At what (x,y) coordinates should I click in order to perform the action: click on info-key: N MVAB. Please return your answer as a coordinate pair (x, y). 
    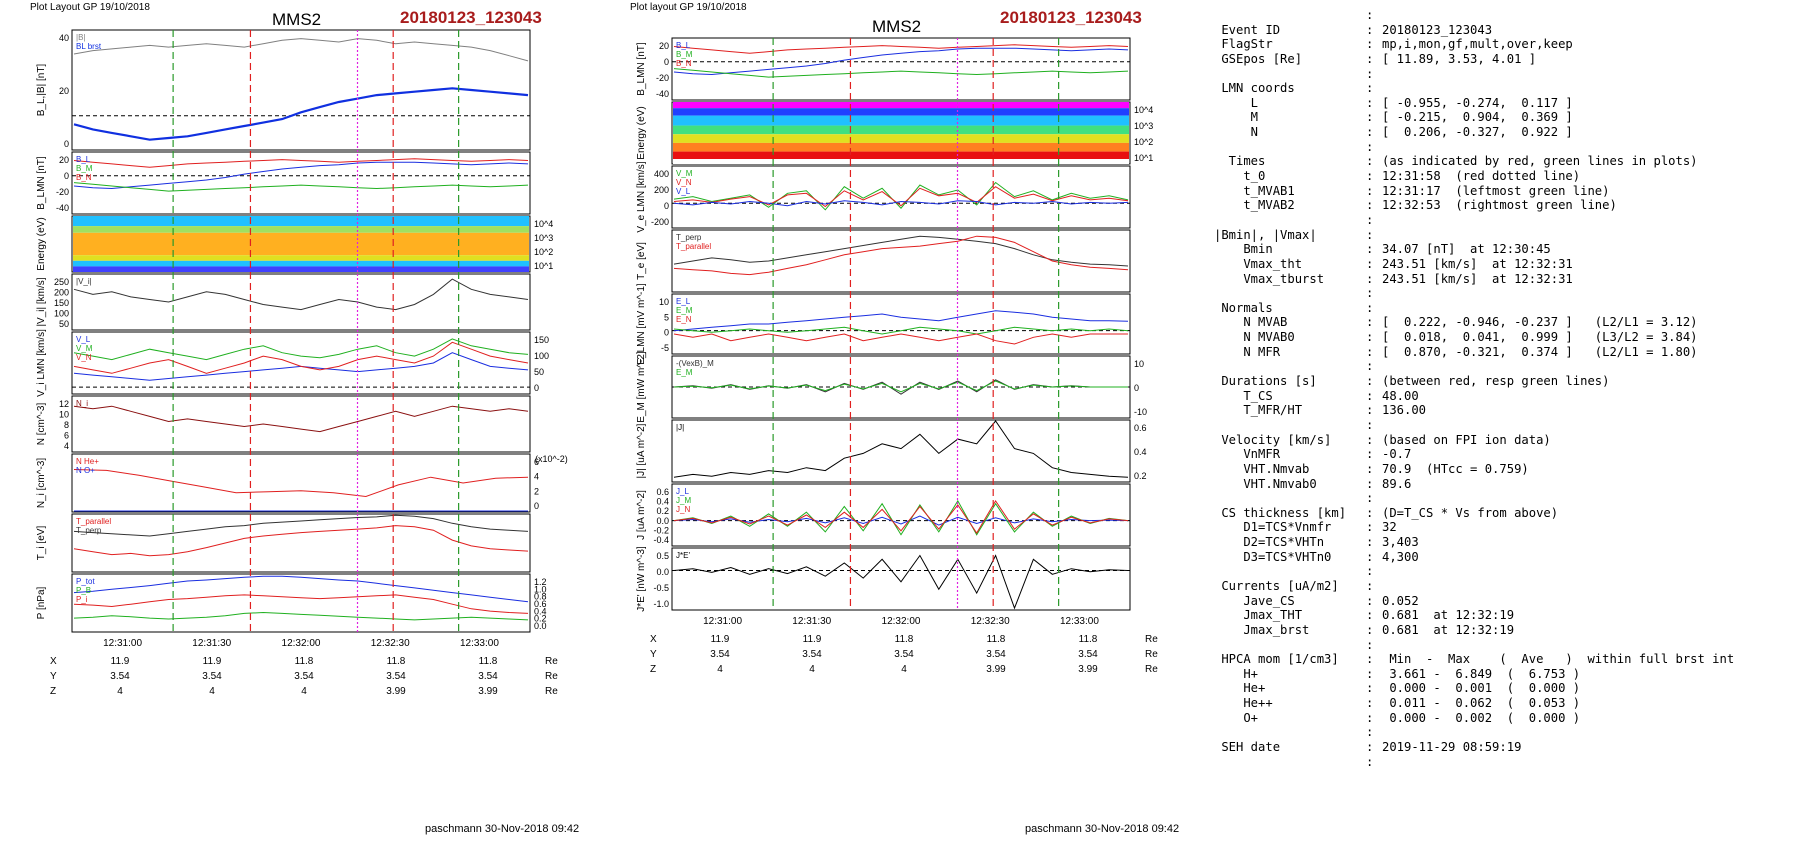
    Looking at the image, I should click on (1251, 322).